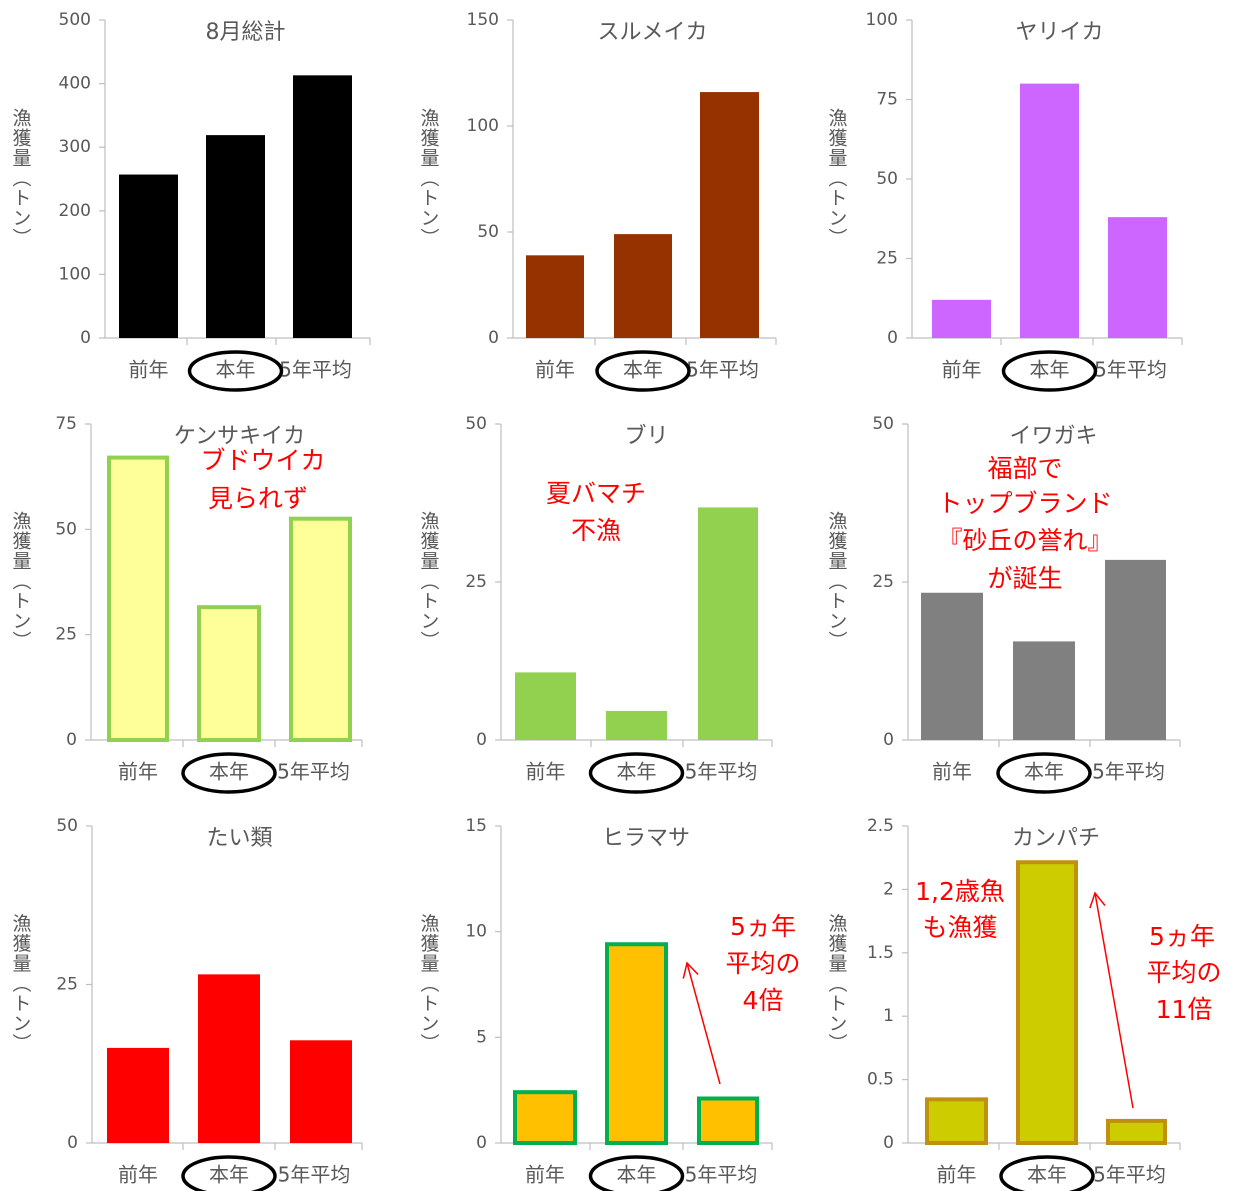  I want to click on y-tick-label: 300, so click(75, 147).